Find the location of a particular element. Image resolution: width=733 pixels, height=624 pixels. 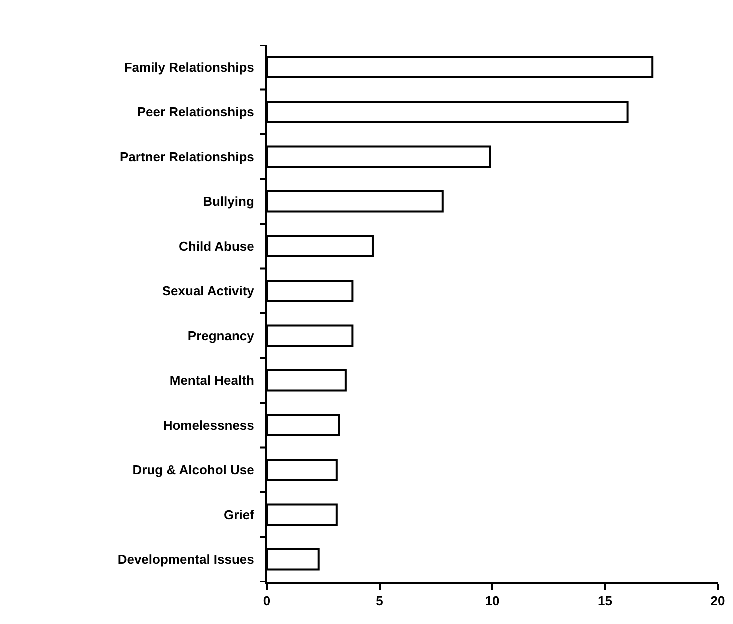

y-tick-label: Sexual Activity is located at coordinates (209, 291).